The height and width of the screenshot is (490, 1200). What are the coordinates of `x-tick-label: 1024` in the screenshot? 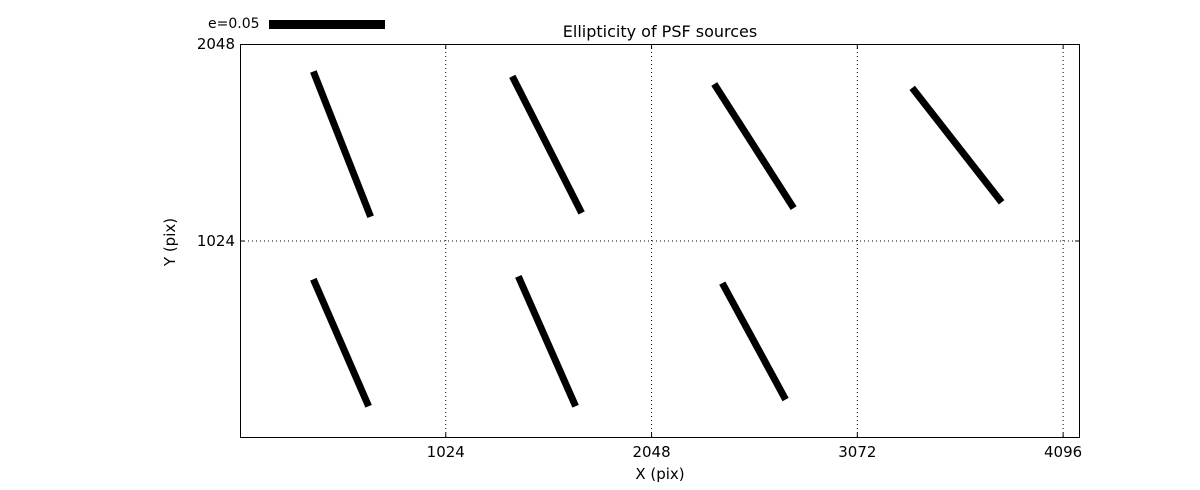 It's located at (445, 452).